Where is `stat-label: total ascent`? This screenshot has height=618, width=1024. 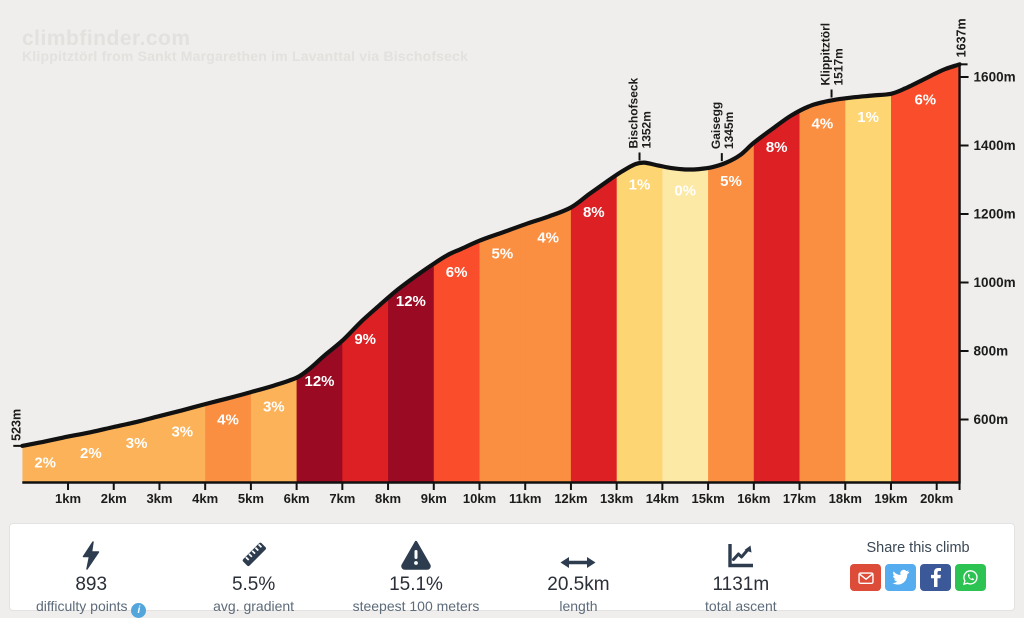
stat-label: total ascent is located at coordinates (741, 605).